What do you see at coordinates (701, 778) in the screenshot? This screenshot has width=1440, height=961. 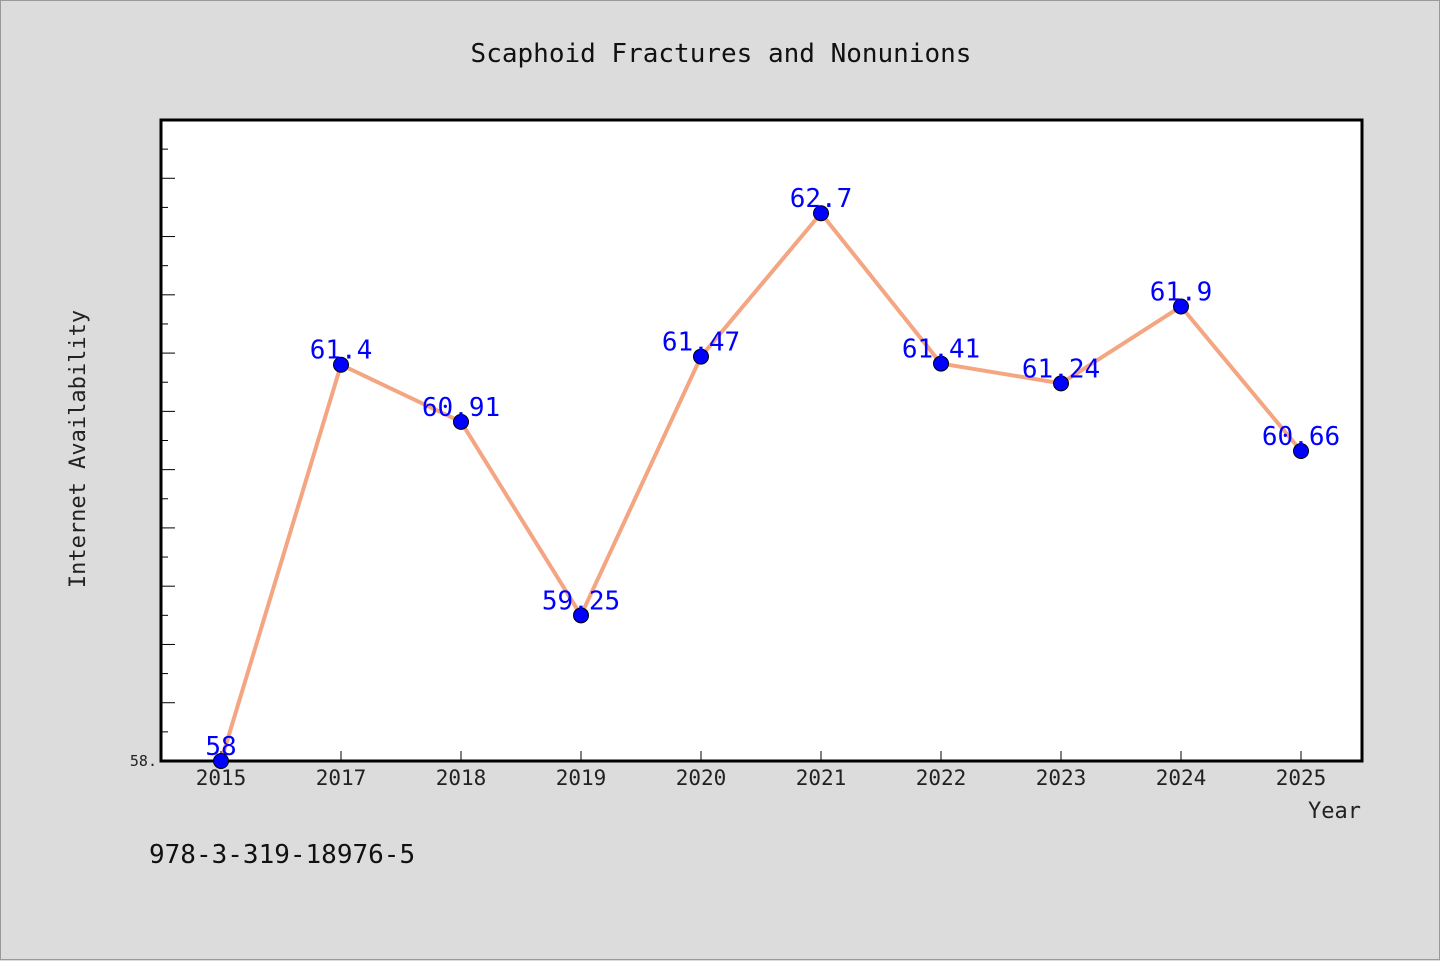 I see `x-tick-label: 2020` at bounding box center [701, 778].